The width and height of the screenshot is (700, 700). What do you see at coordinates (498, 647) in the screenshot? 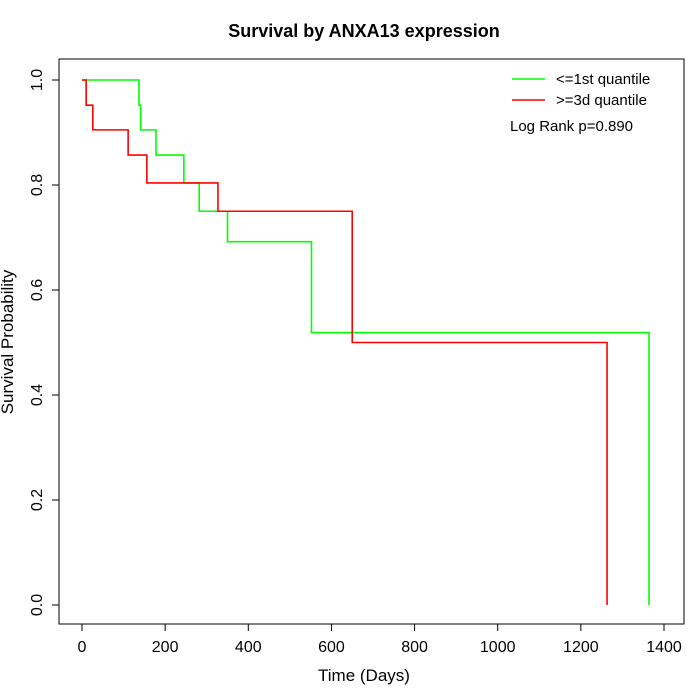
I see `x-tick-label: 1000` at bounding box center [498, 647].